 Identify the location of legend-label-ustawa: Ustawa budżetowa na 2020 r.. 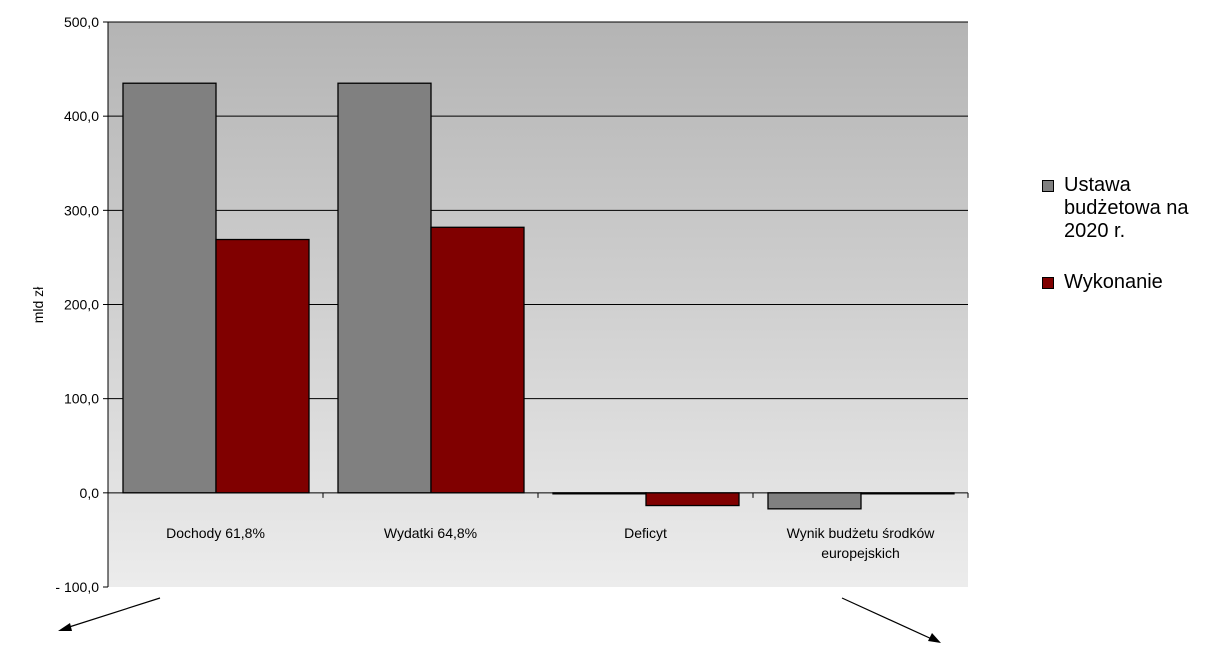
(1126, 208).